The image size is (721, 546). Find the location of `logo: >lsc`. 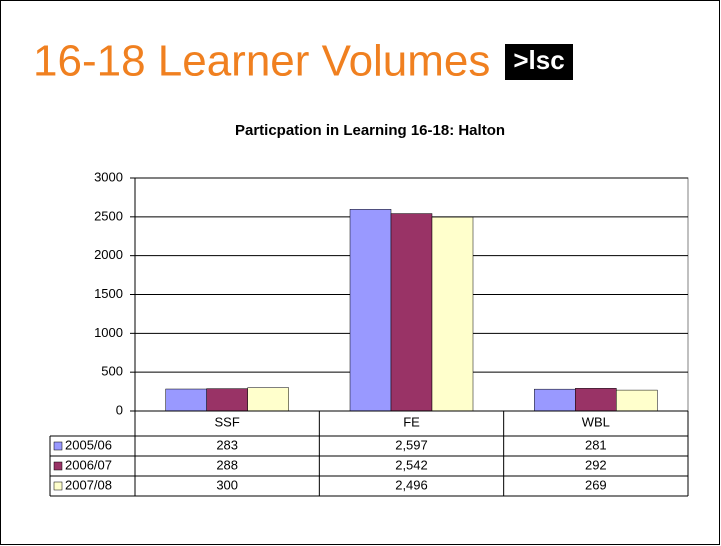

logo: >lsc is located at coordinates (538, 60).